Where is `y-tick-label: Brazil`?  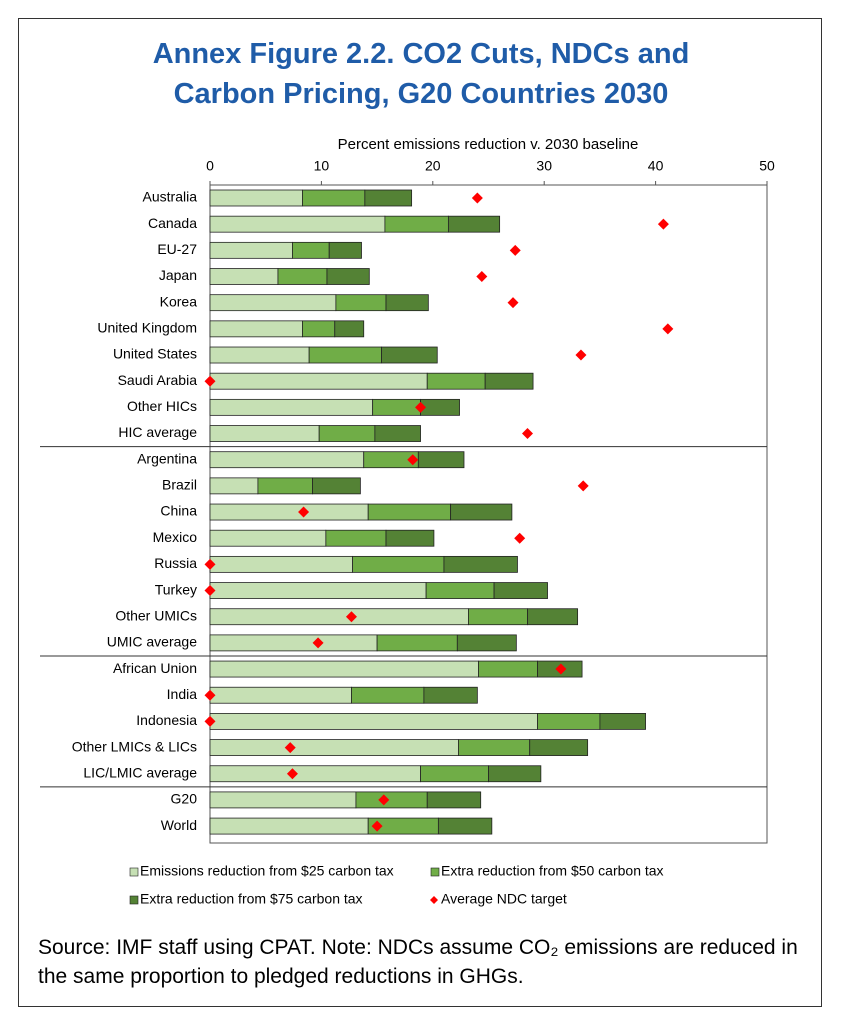
y-tick-label: Brazil is located at coordinates (179, 485).